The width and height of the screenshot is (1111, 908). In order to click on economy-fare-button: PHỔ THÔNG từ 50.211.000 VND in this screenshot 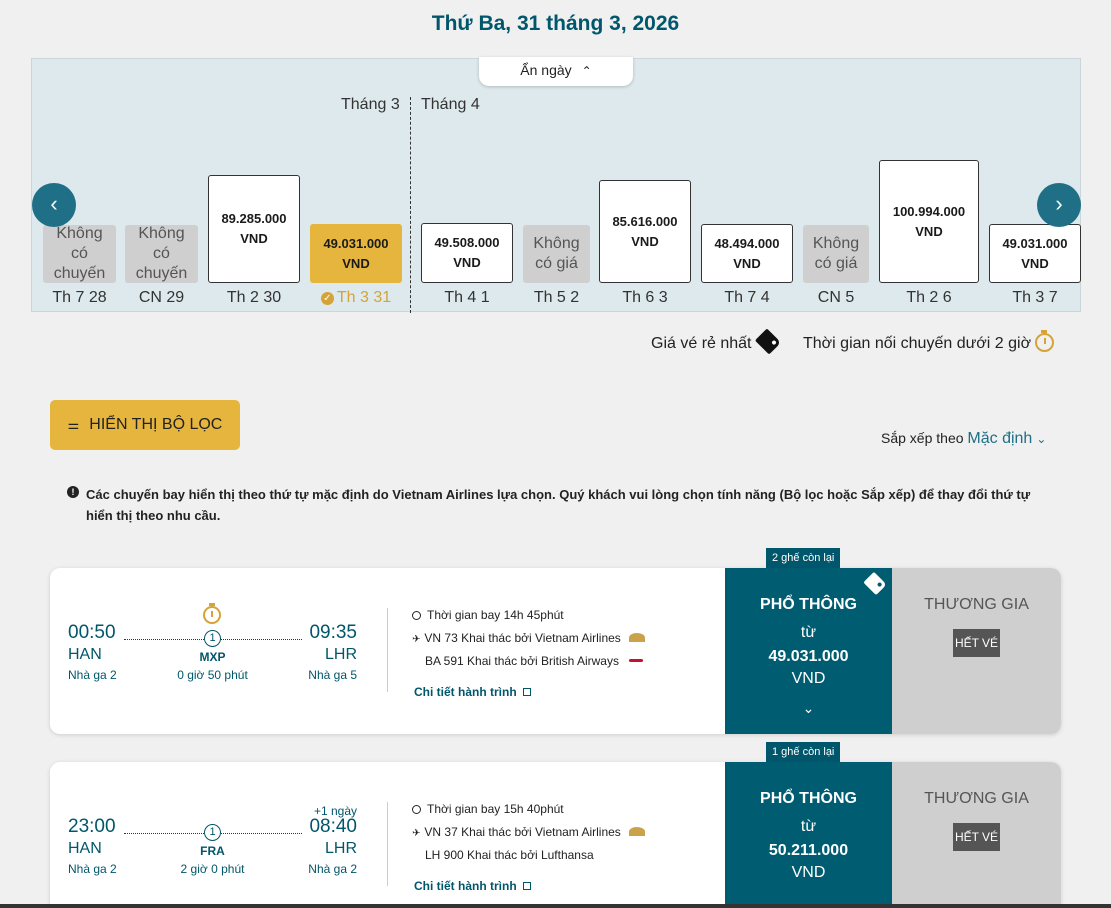, I will do `click(808, 835)`.